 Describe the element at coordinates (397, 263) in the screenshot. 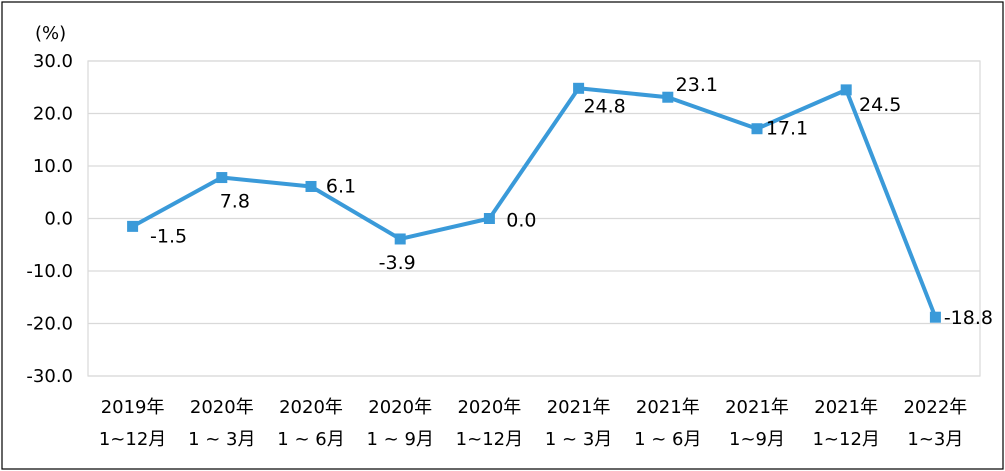

I see `data-label: -3.9` at that location.